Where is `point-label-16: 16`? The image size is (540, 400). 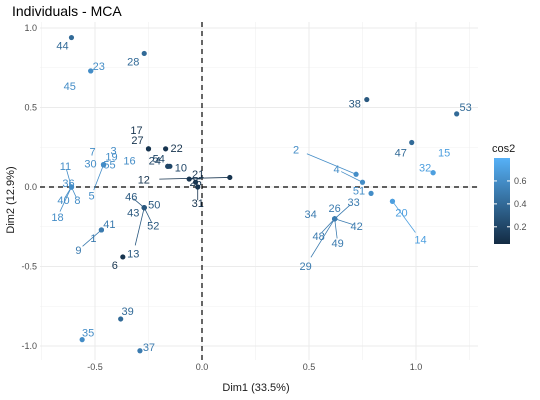
point-label-16: 16 is located at coordinates (129, 162).